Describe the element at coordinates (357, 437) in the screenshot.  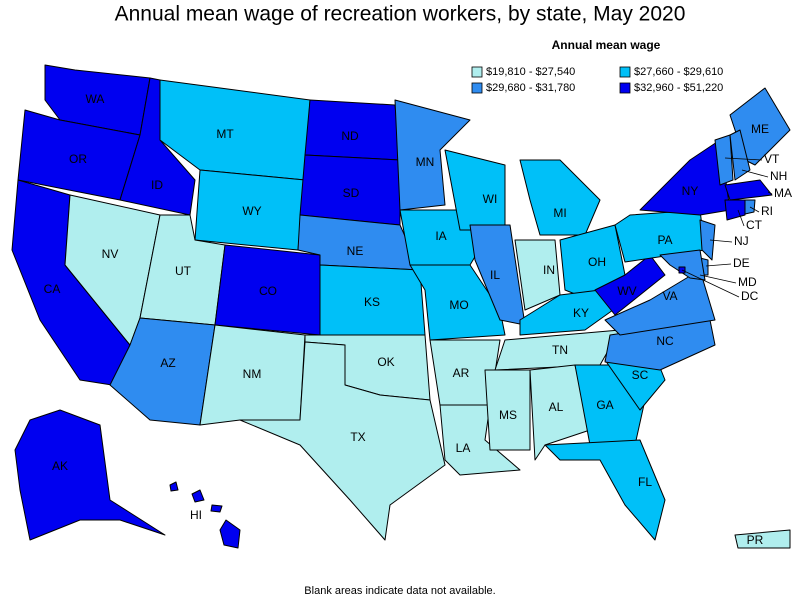
I see `state-label: TX` at that location.